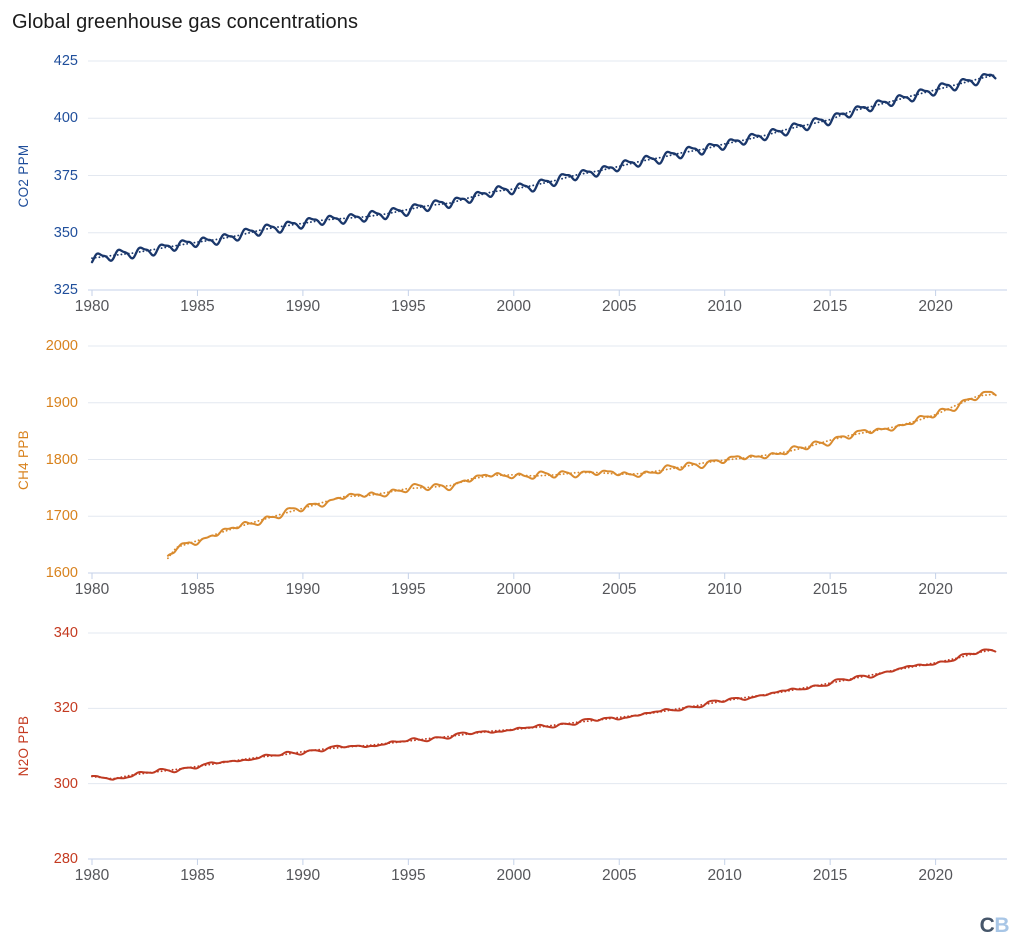  I want to click on ch4-ytick-label: 1700, so click(61, 516).